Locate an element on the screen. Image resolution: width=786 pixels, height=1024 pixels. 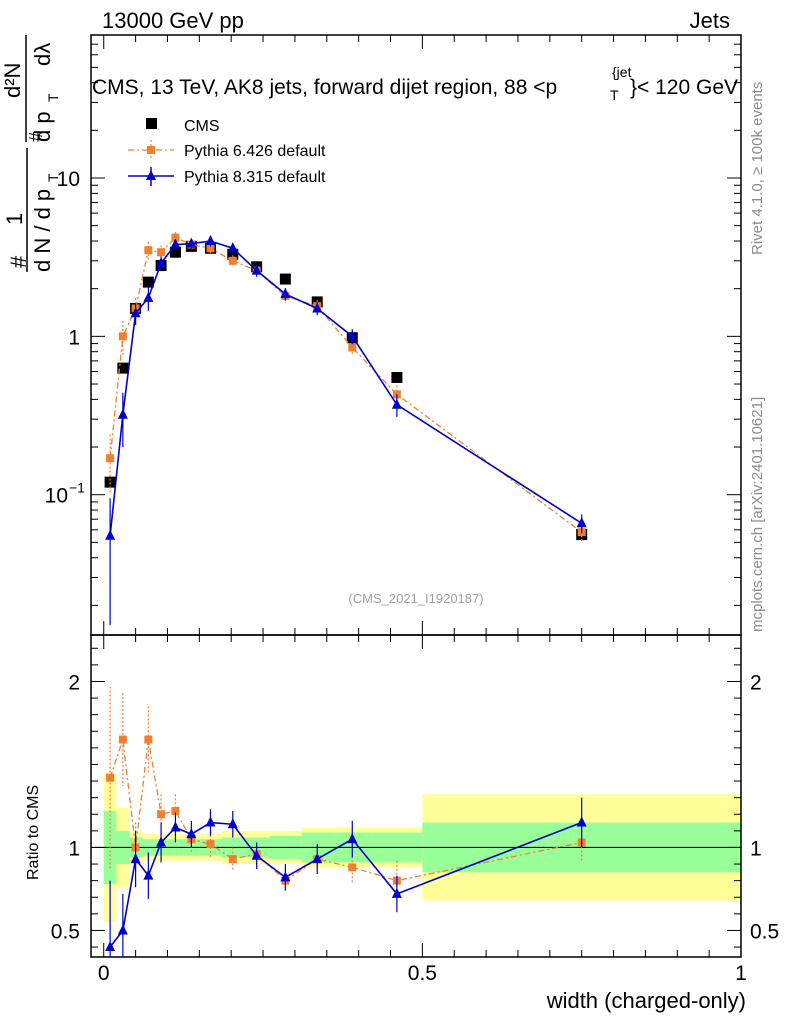
legend-py8-marker is located at coordinates (151, 175).